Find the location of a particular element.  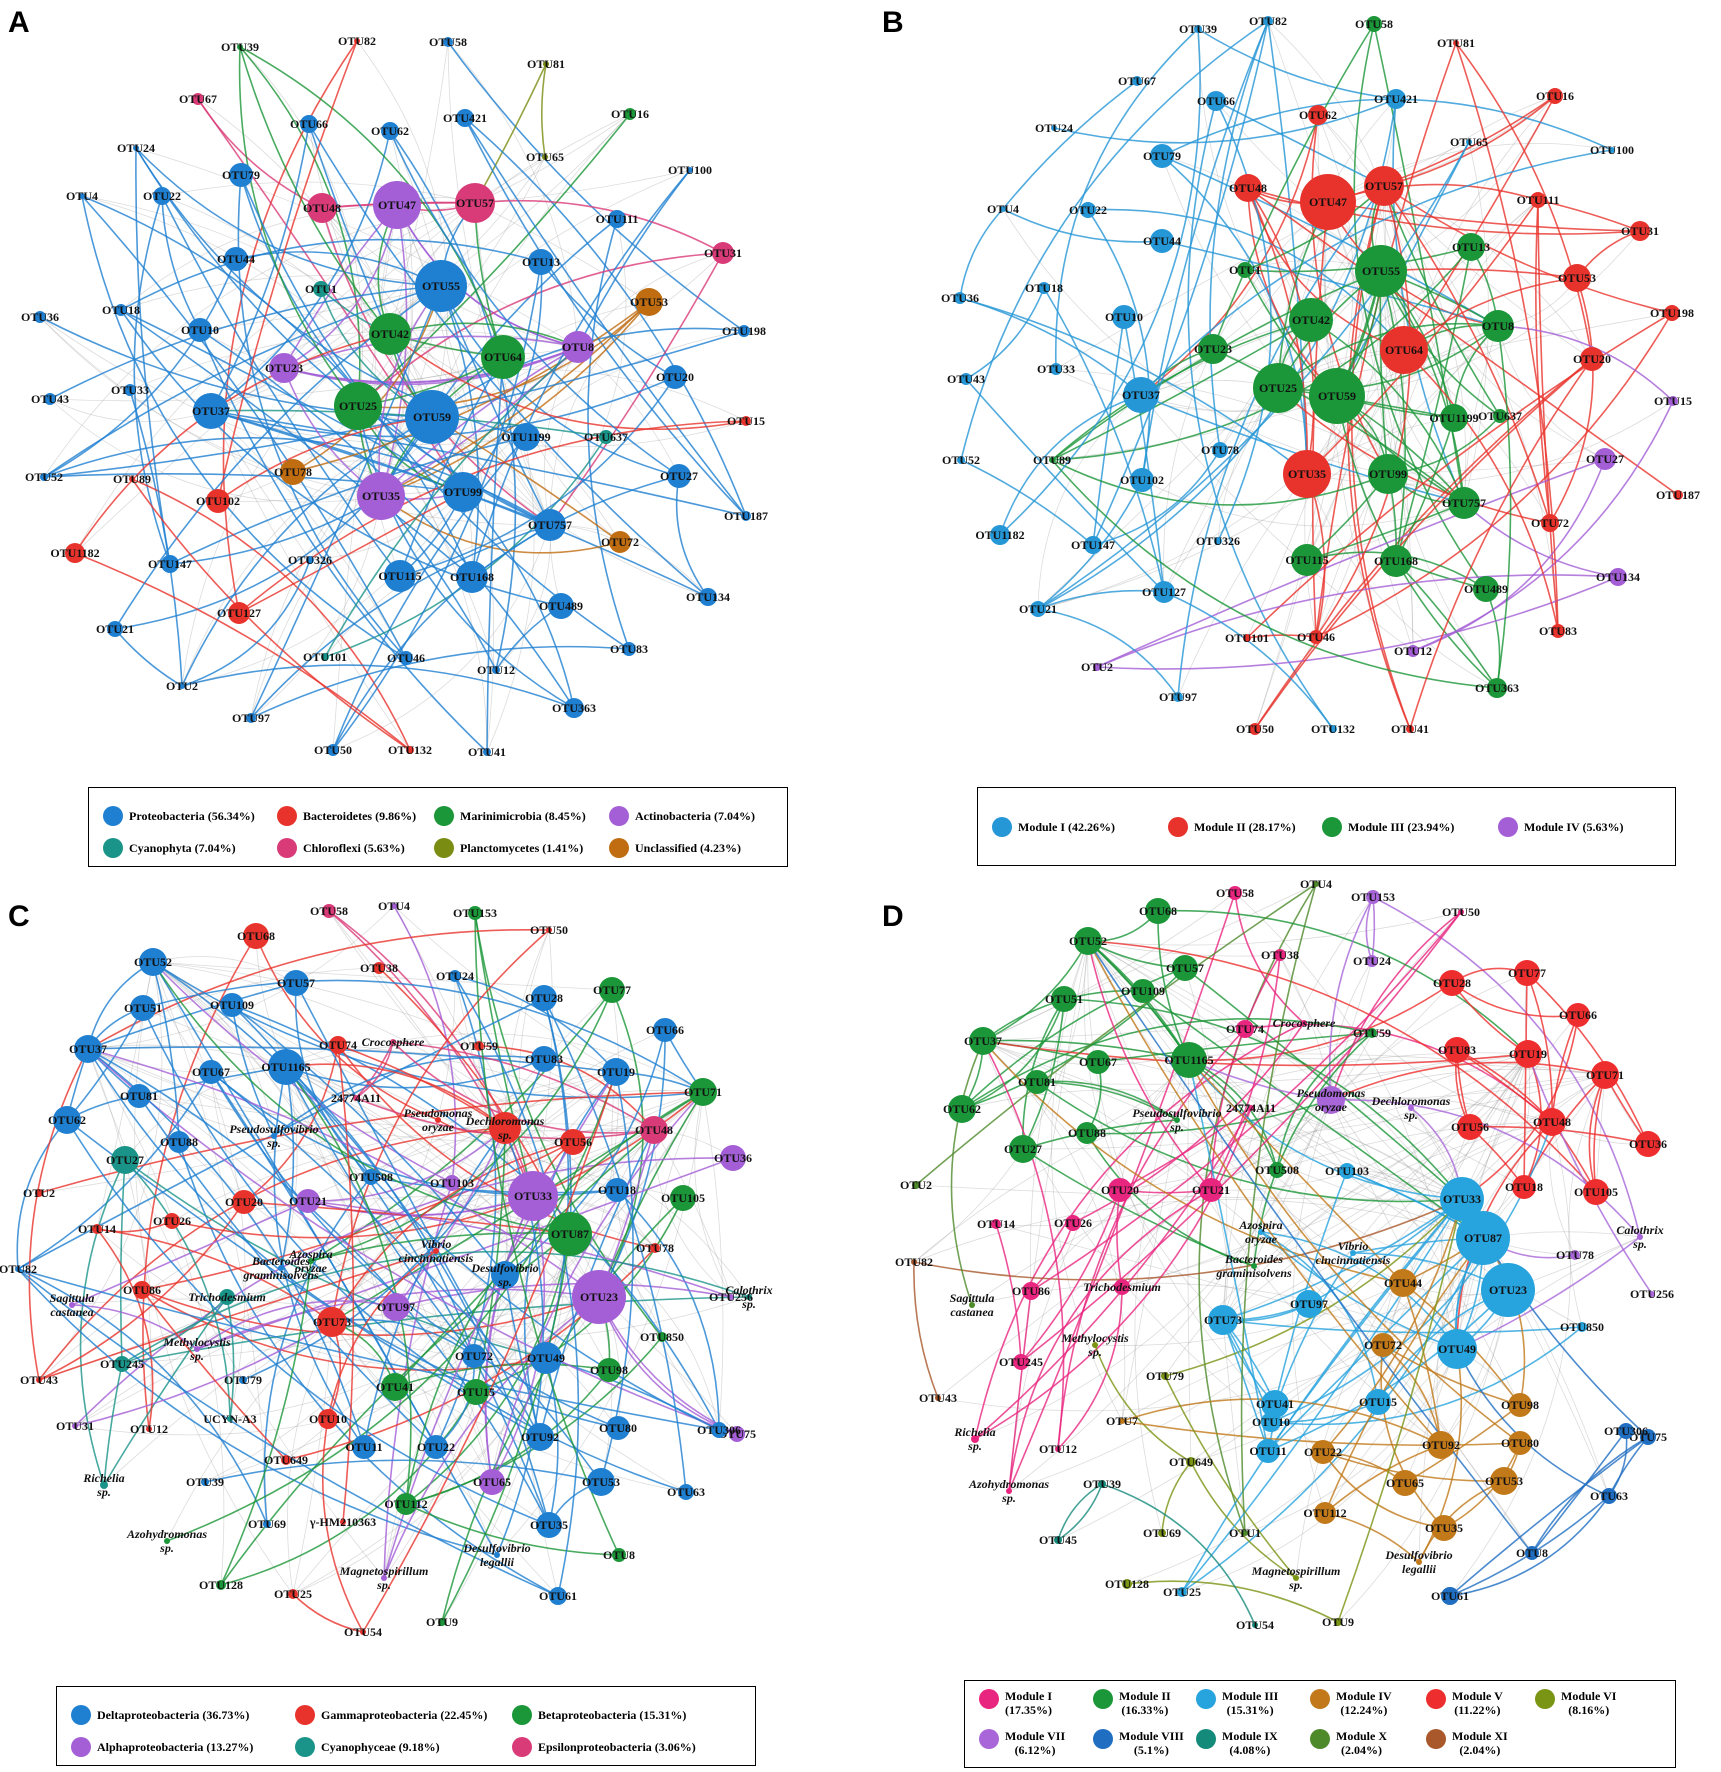

node-otu39: OTU39 is located at coordinates (1198, 29).